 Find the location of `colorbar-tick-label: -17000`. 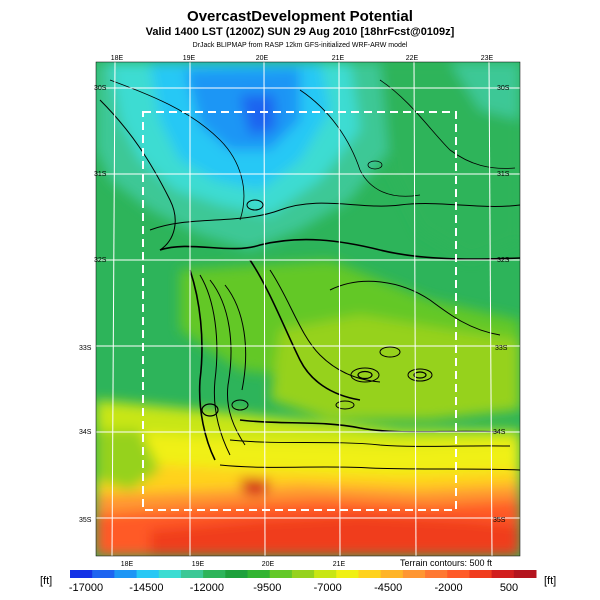

colorbar-tick-label: -17000 is located at coordinates (86, 588).